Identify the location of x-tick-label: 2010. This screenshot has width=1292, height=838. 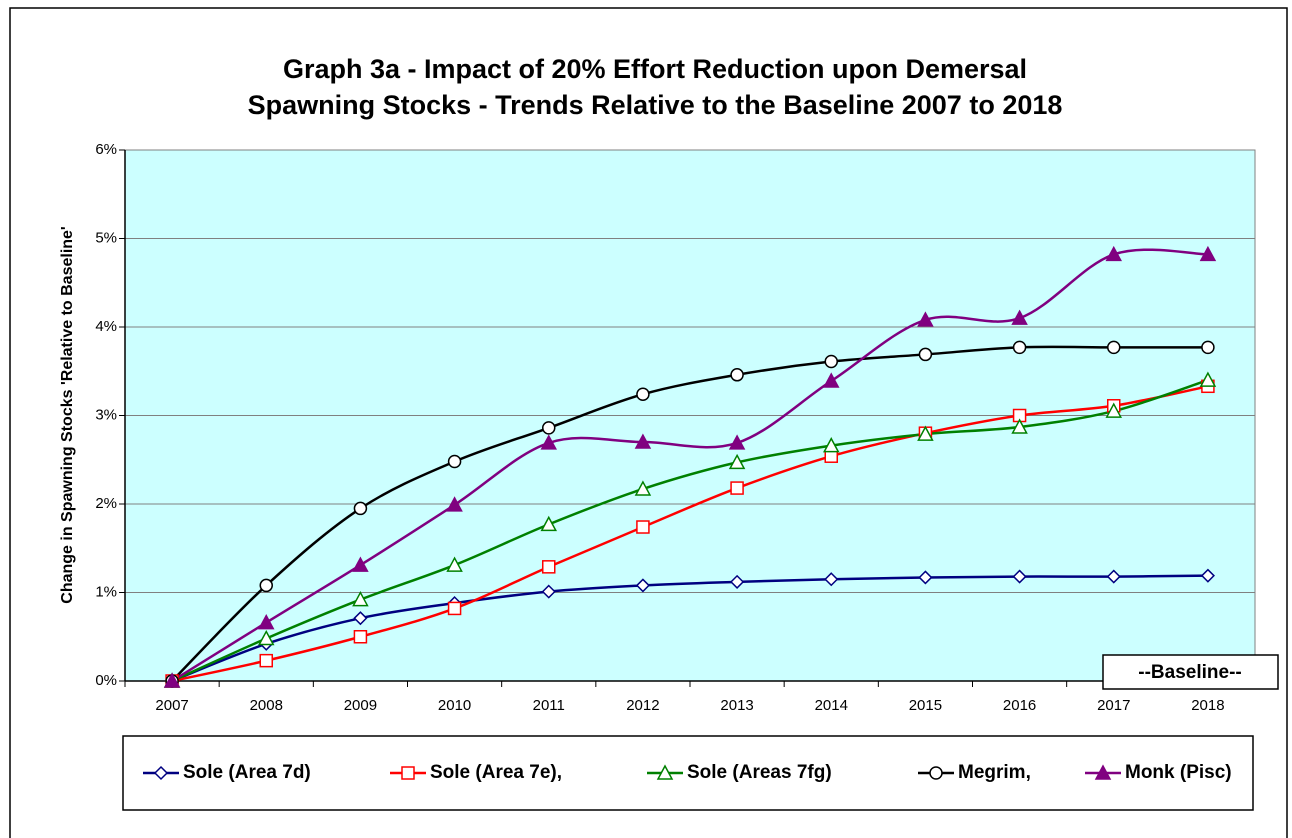
(454, 705).